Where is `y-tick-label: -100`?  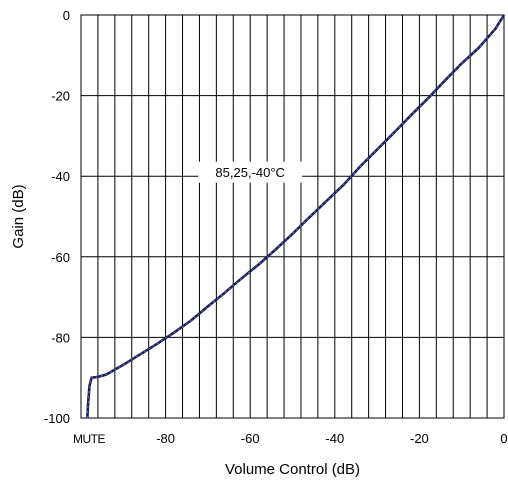 y-tick-label: -100 is located at coordinates (57, 418).